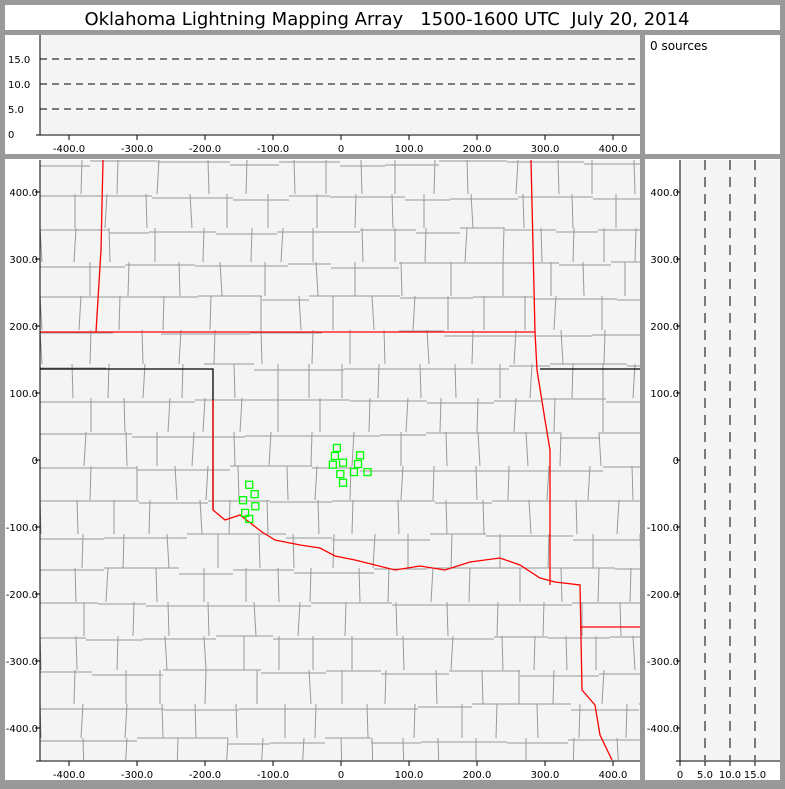 This screenshot has width=785, height=789. What do you see at coordinates (22, 662) in the screenshot?
I see `y-tick-label: -300.0` at bounding box center [22, 662].